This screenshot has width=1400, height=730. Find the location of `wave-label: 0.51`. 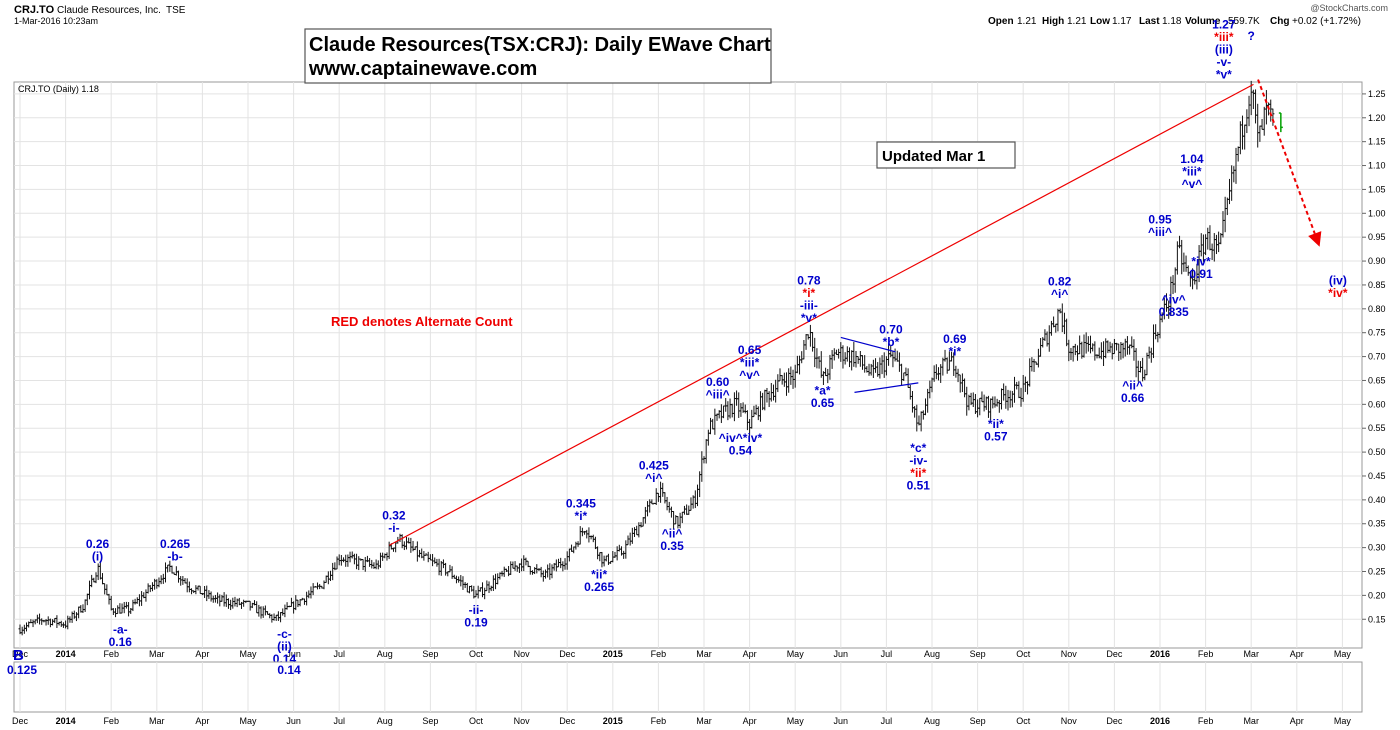

wave-label: 0.51 is located at coordinates (919, 485).